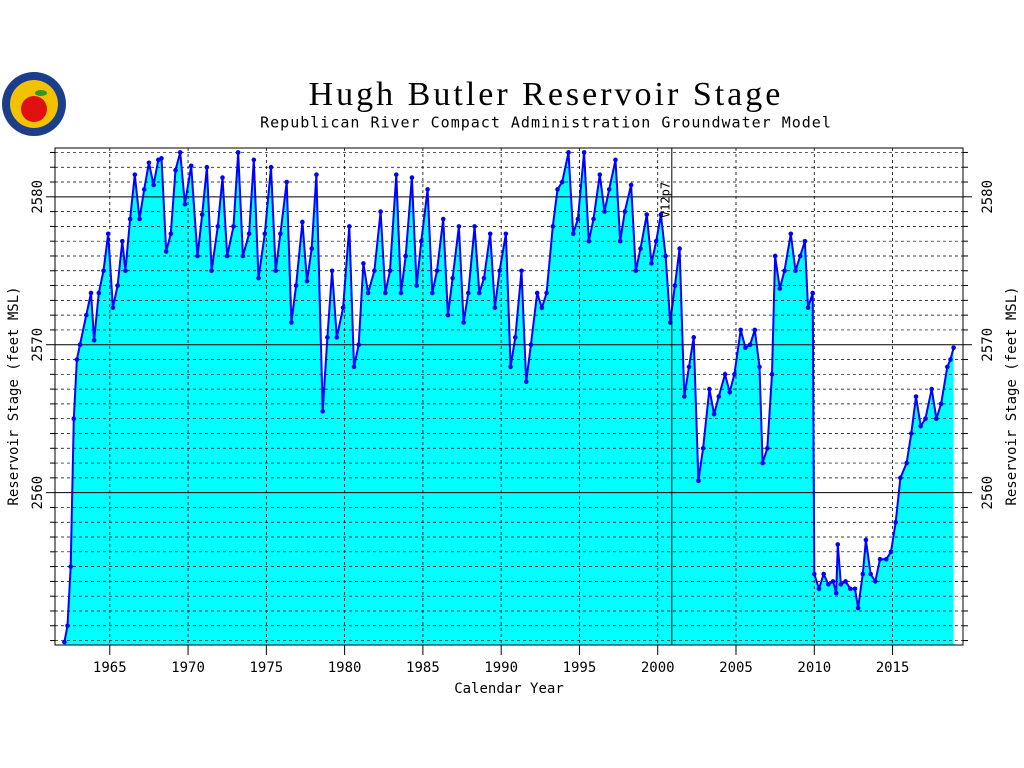 Image resolution: width=1024 pixels, height=768 pixels. What do you see at coordinates (988, 197) in the screenshot?
I see `y2-tick-label: 2580` at bounding box center [988, 197].